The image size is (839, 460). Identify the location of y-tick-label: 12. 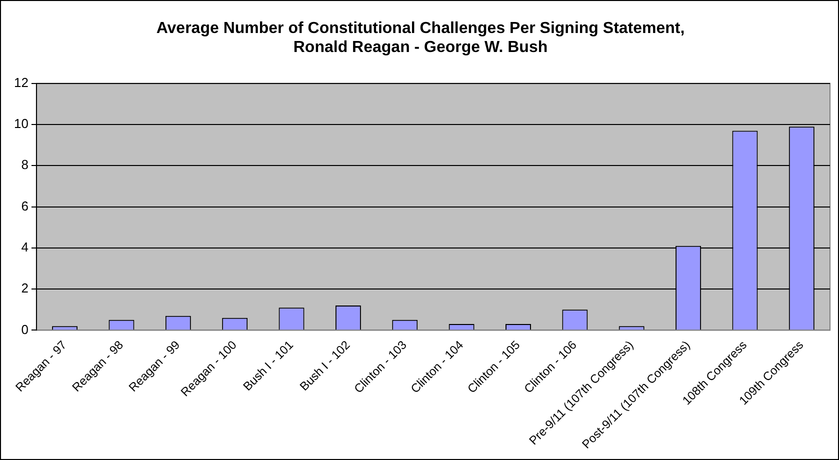
(21, 82).